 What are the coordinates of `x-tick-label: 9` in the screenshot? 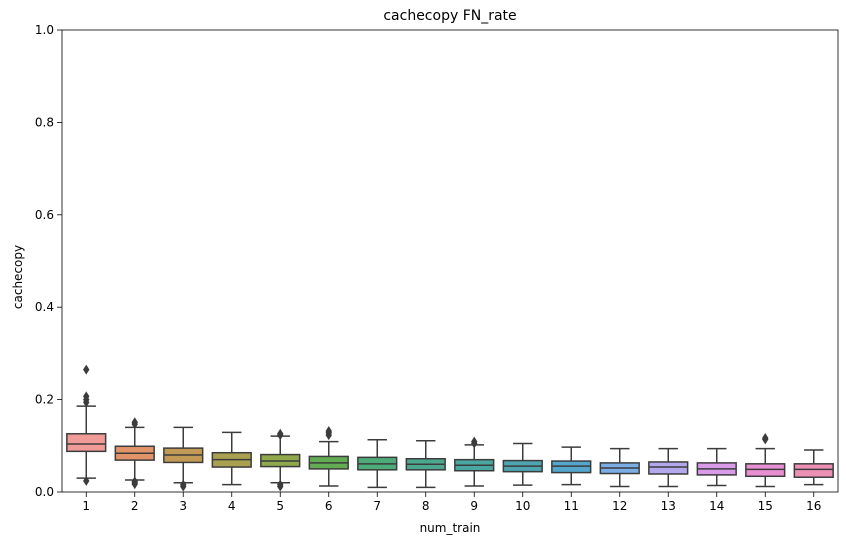 It's located at (474, 506).